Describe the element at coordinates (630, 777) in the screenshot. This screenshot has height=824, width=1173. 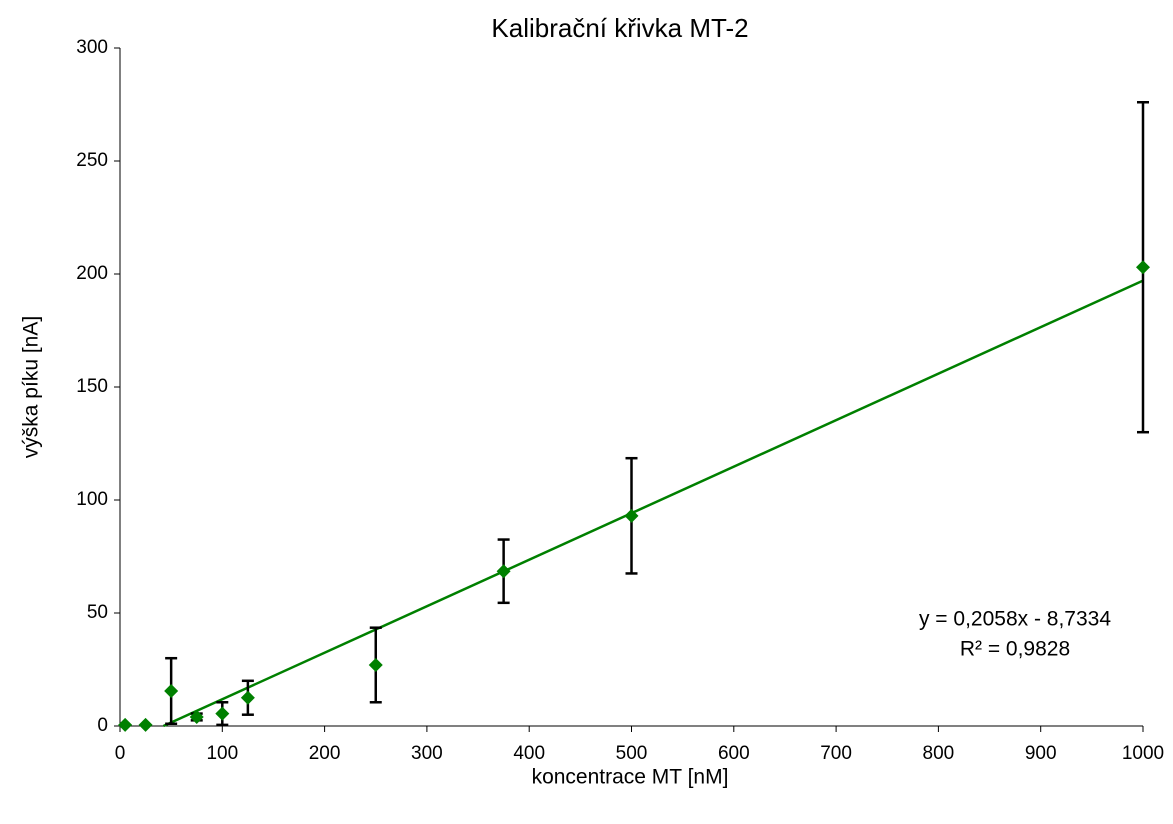
I see `x-axis-label: koncentrace MT [nM]` at that location.